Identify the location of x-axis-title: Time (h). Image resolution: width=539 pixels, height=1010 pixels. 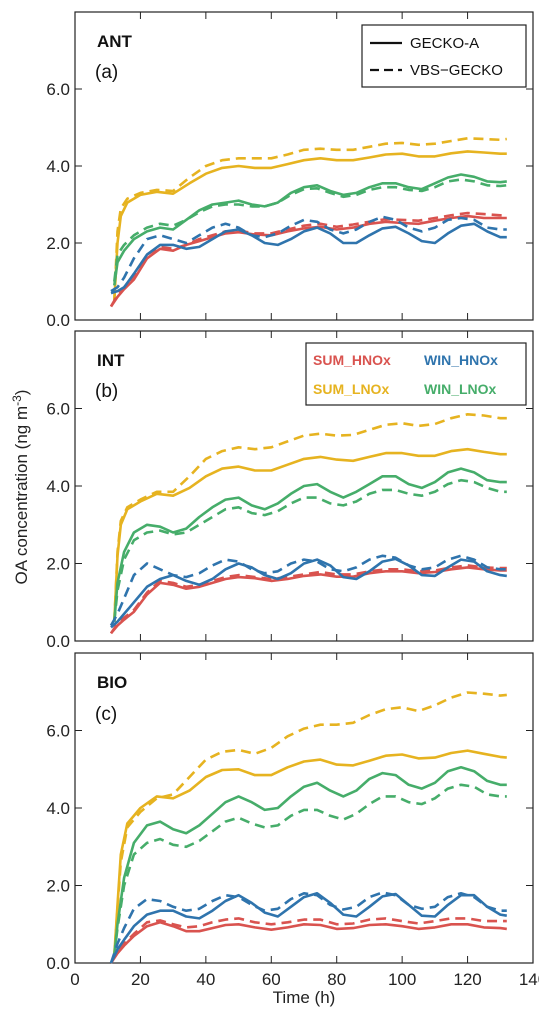
(304, 997).